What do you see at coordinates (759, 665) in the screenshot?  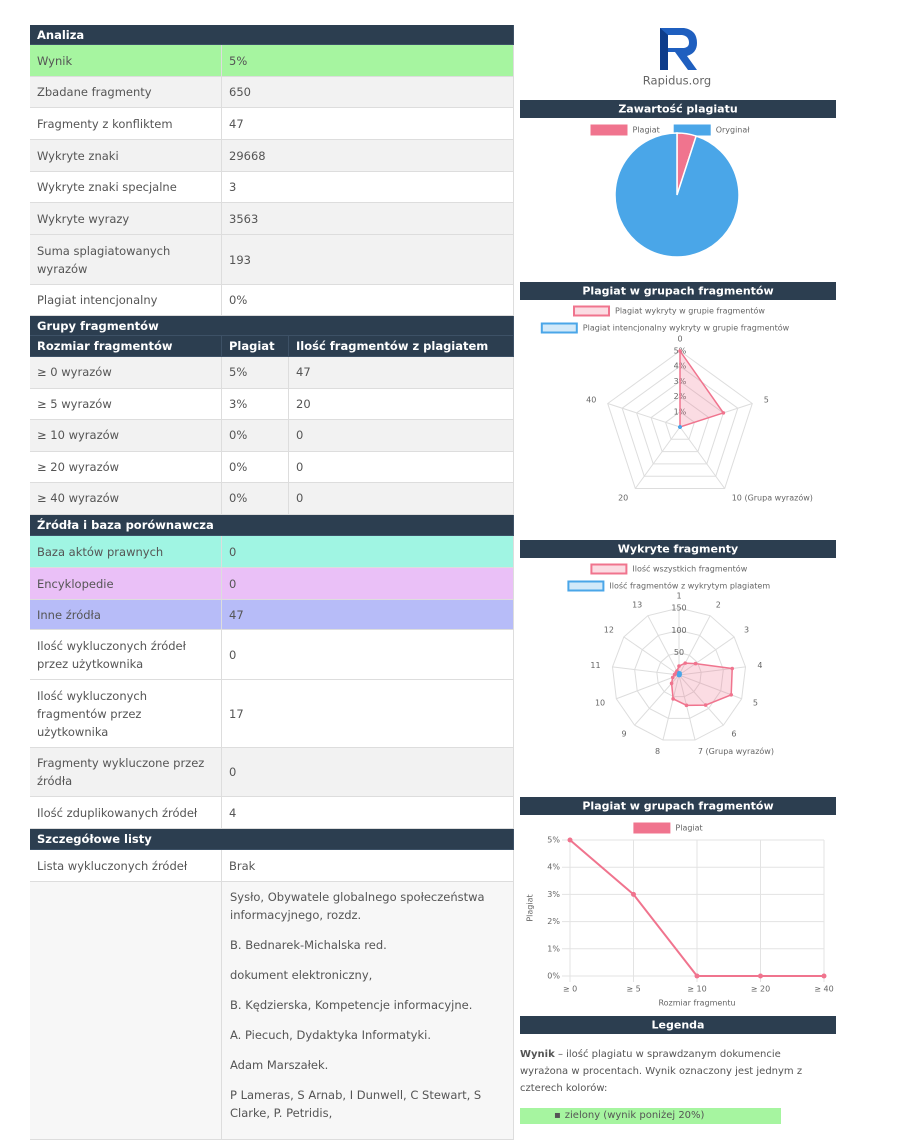 I see `category-label: 4` at bounding box center [759, 665].